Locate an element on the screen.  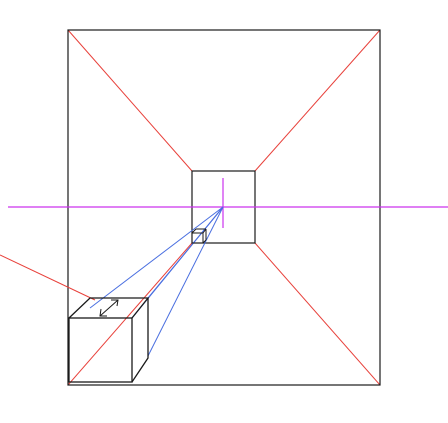
box-front-face is located at coordinates (100, 350).